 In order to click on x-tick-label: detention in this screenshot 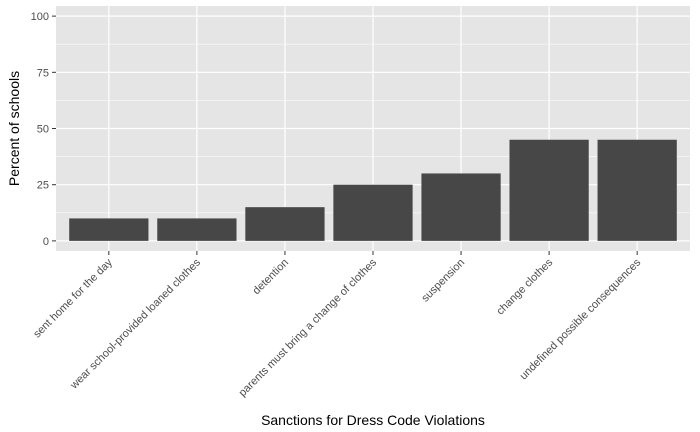, I will do `click(271, 277)`.